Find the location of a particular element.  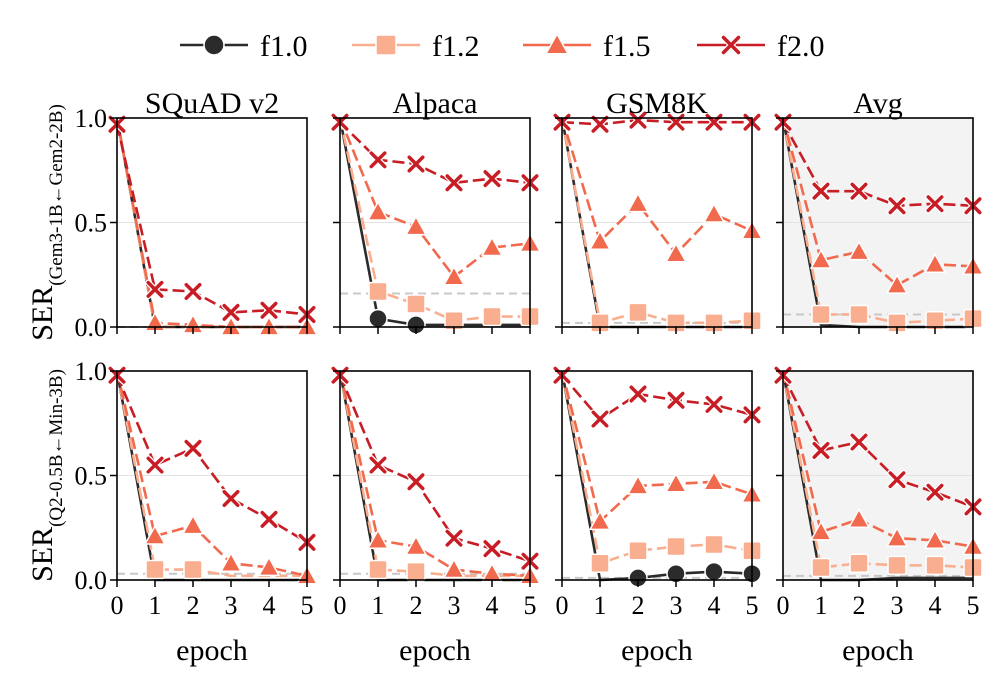

panel-squad-v2: 0.0 0.5 1.0 SQuAD v2 is located at coordinates (197, 214).